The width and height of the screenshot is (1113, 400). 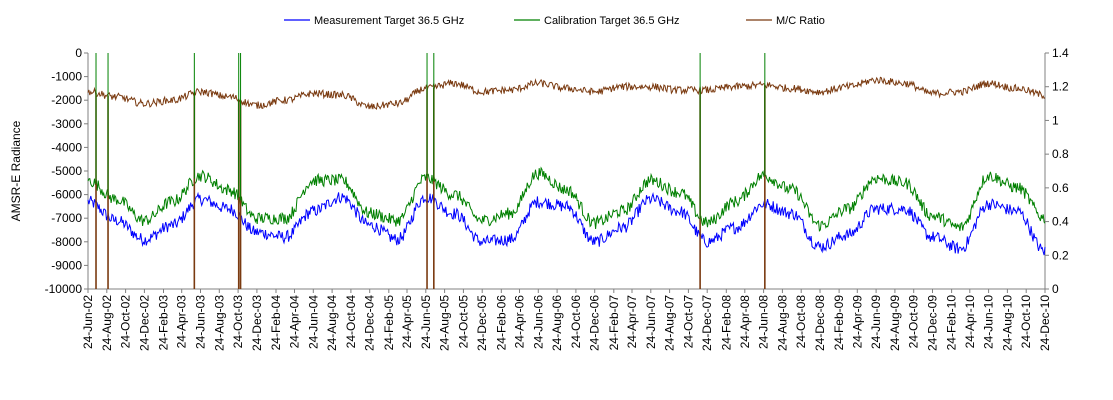 What do you see at coordinates (126, 322) in the screenshot?
I see `x-tick-label: 24-Oct-02` at bounding box center [126, 322].